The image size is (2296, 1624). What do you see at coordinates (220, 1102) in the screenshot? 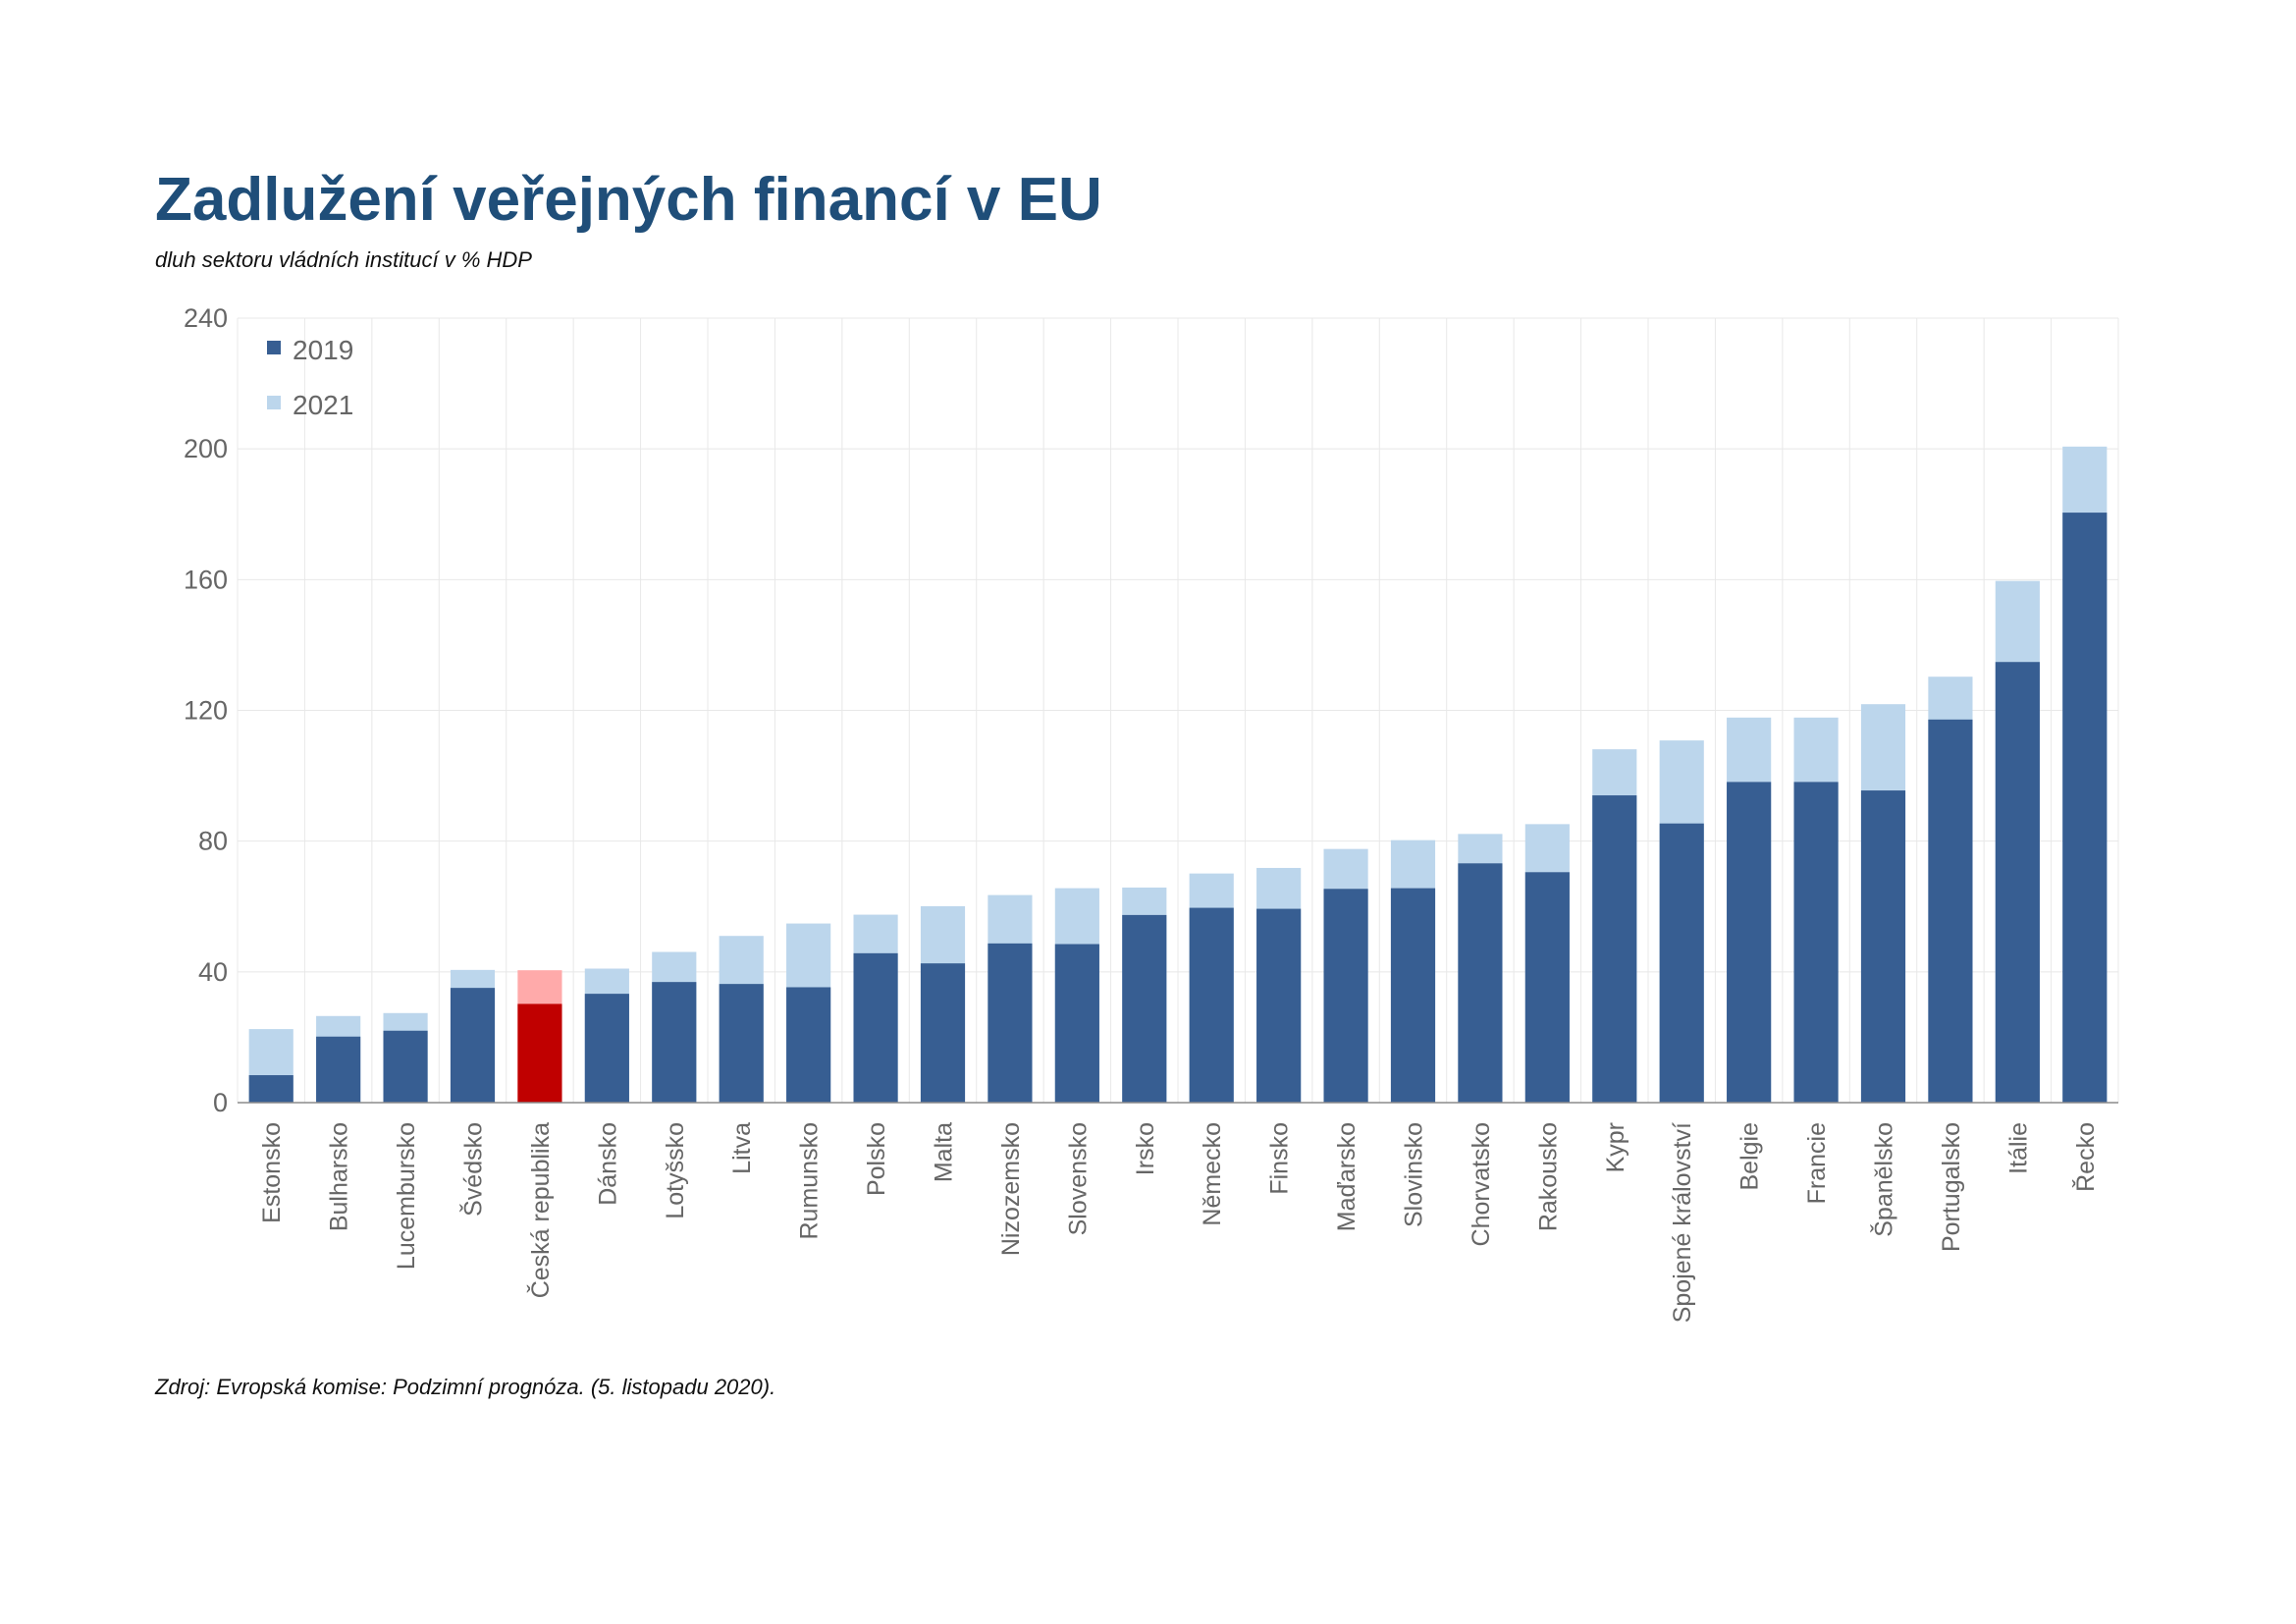
I see `y-tick-label: 0` at bounding box center [220, 1102].